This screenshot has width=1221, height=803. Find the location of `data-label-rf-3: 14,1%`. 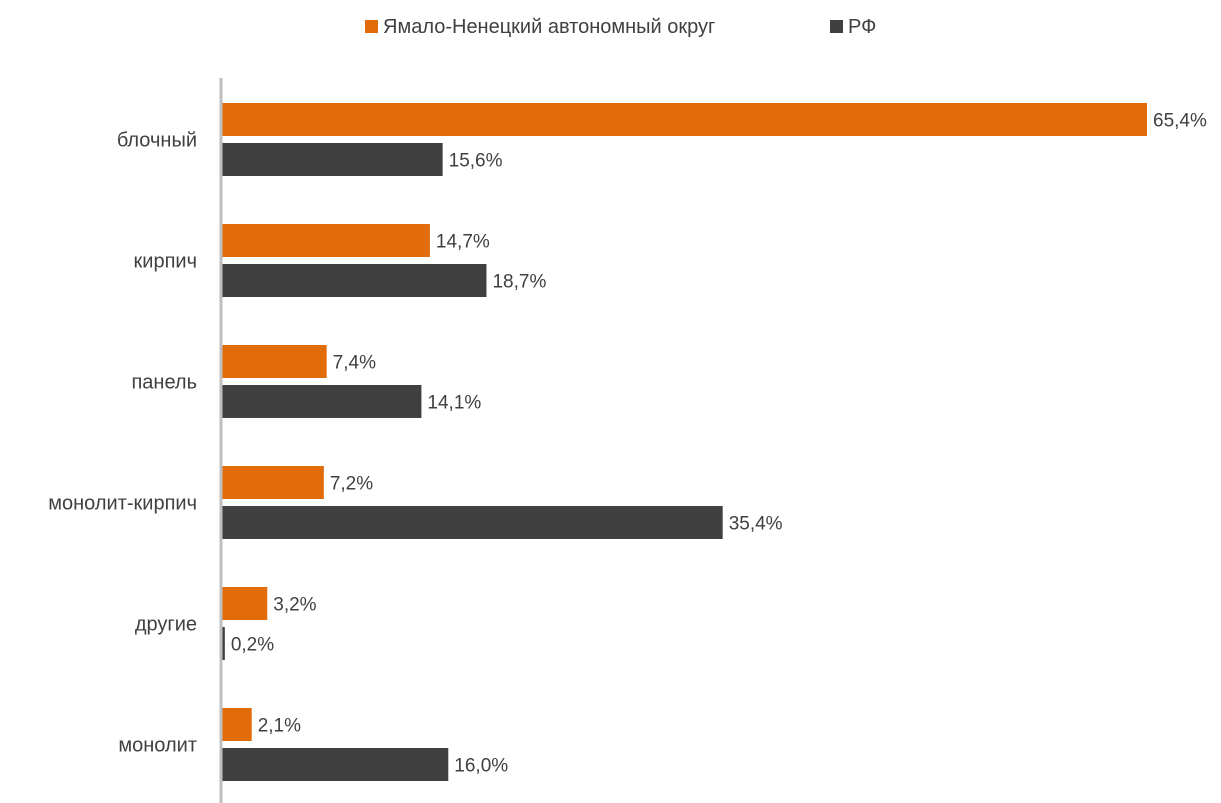

data-label-rf-3: 14,1% is located at coordinates (454, 403).